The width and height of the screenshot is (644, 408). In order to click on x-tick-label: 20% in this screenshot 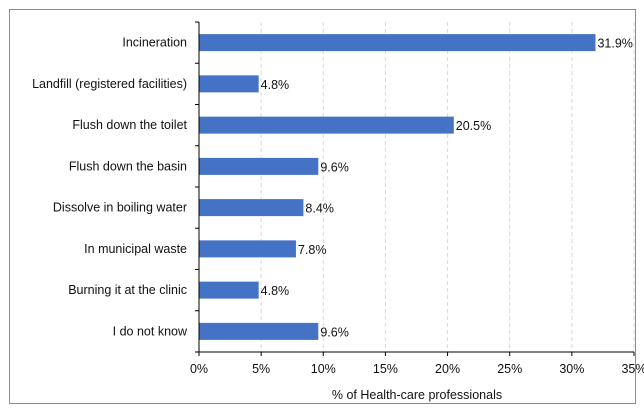, I will do `click(447, 369)`.